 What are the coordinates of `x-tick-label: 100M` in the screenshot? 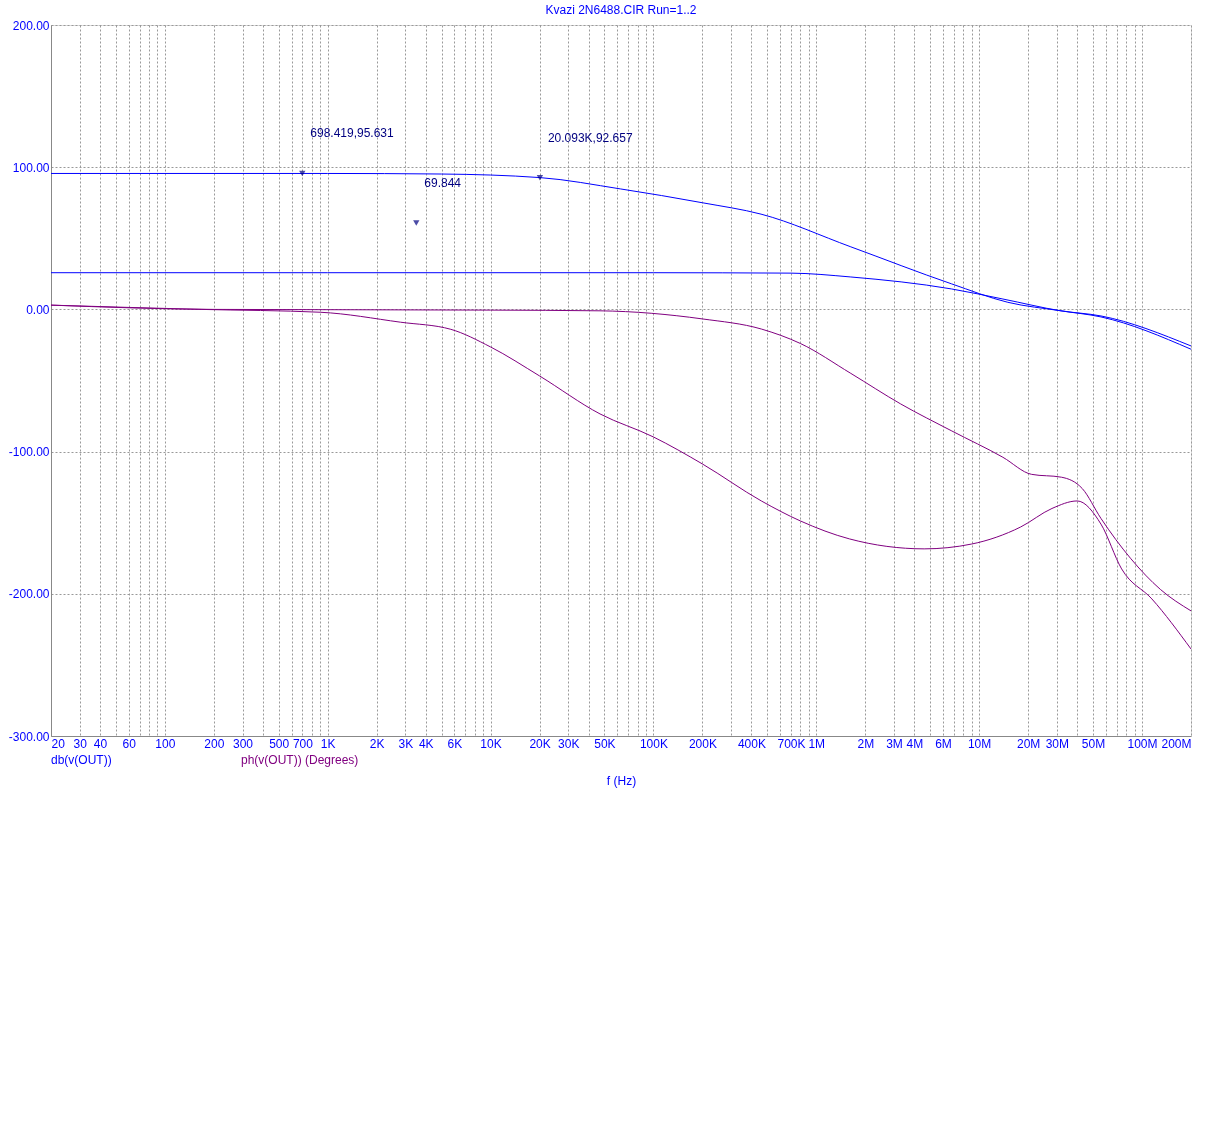 It's located at (1142, 743).